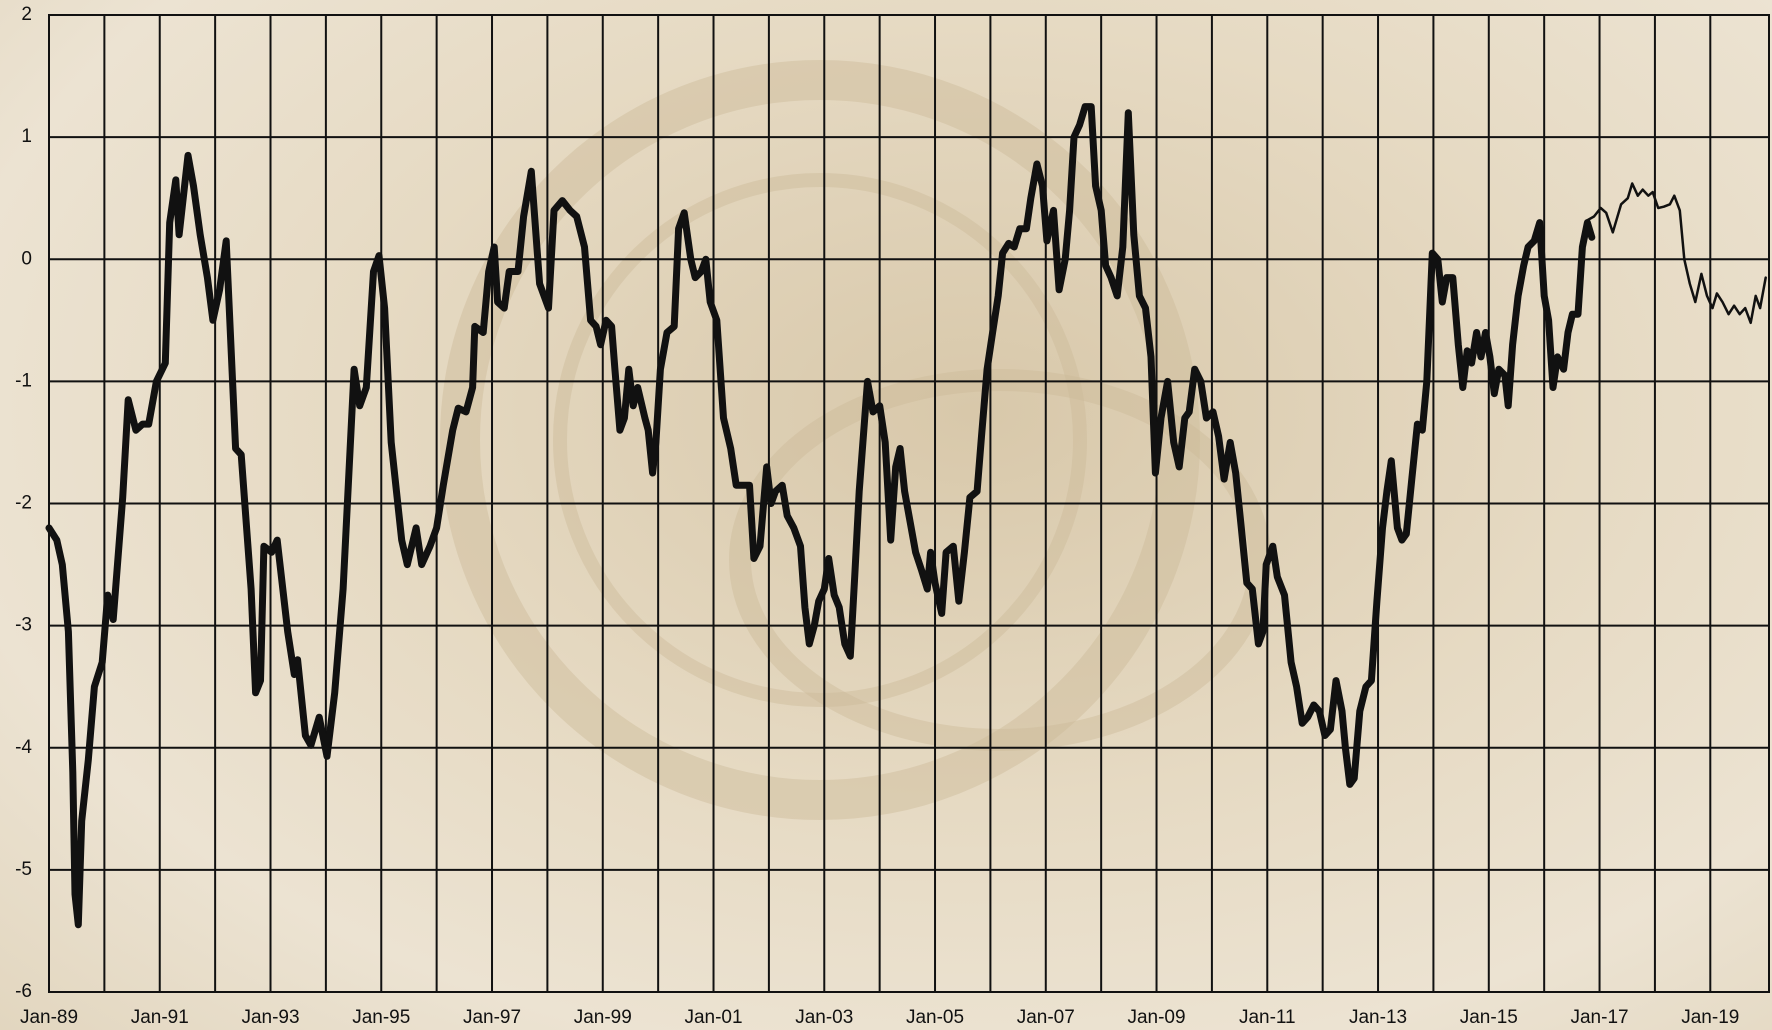 This screenshot has height=1030, width=1772. Describe the element at coordinates (935, 1017) in the screenshot. I see `x-tick-label: Jan-05` at that location.